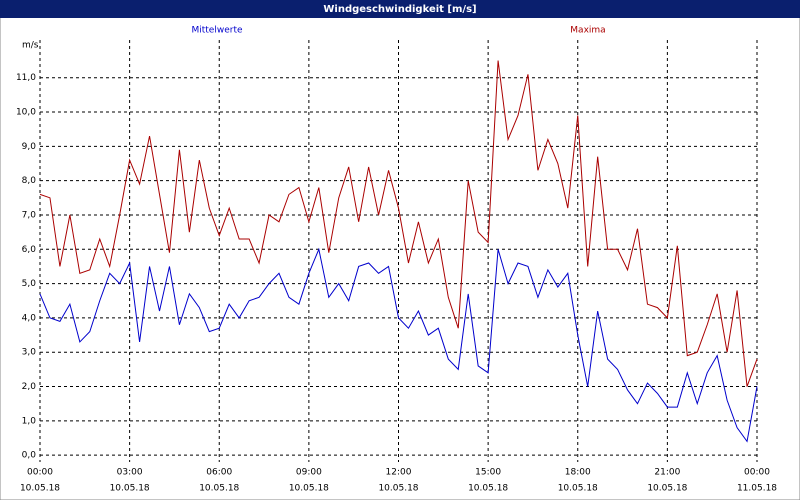  What do you see at coordinates (29, 421) in the screenshot?
I see `y-tick-label: 1,0` at bounding box center [29, 421].